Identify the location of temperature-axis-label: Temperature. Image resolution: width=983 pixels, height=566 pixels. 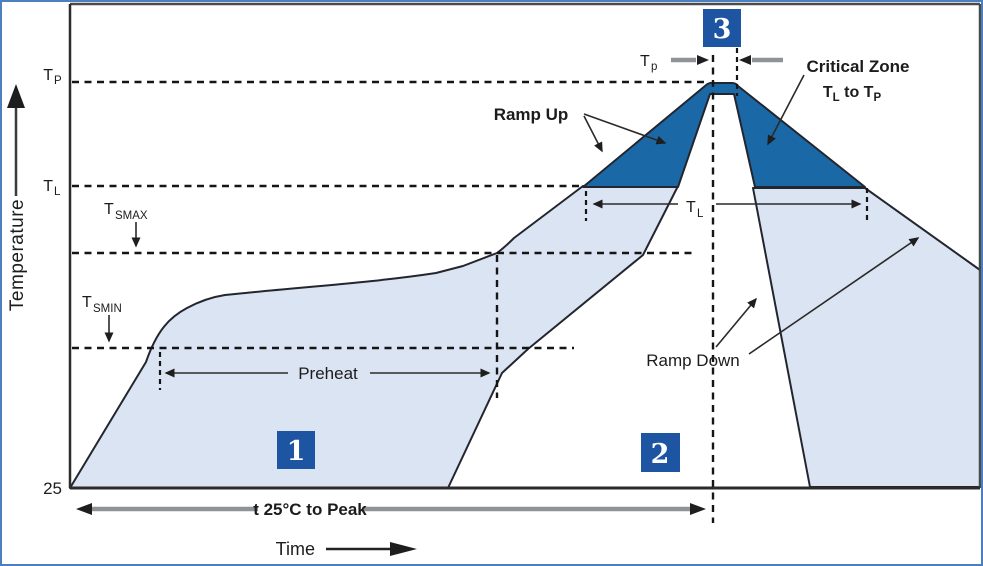
(17, 255).